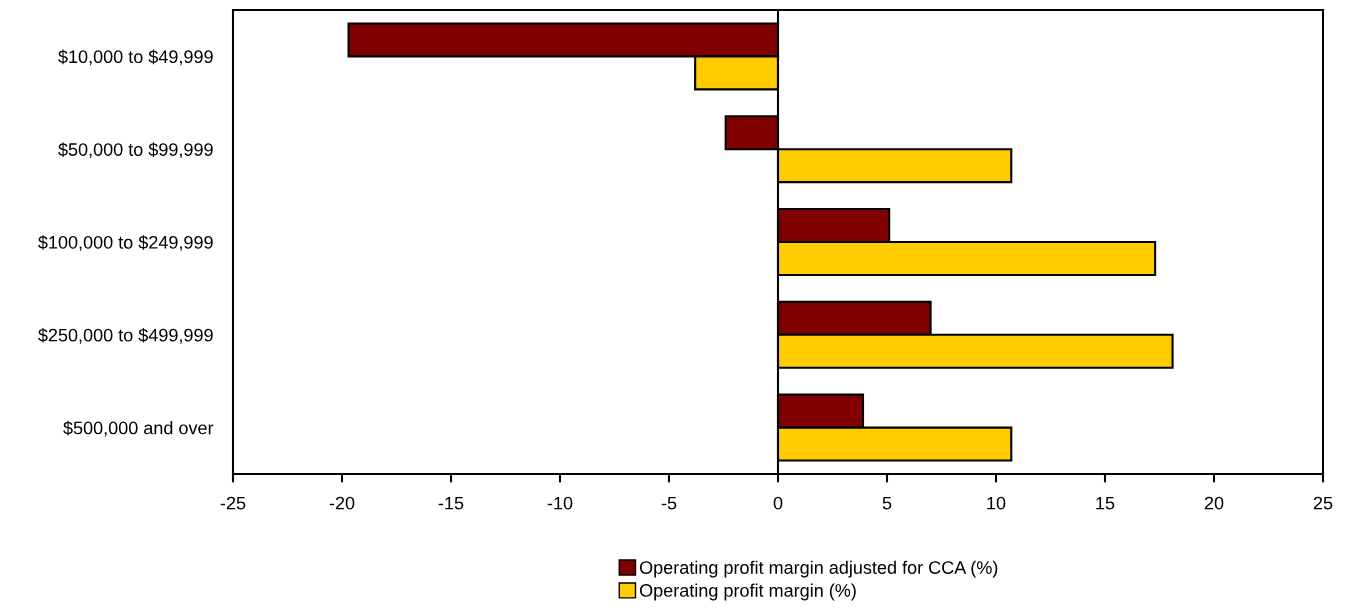 This screenshot has height=614, width=1348. What do you see at coordinates (818, 569) in the screenshot?
I see `legend-label: Operating profit margin adjusted for CCA (%)` at bounding box center [818, 569].